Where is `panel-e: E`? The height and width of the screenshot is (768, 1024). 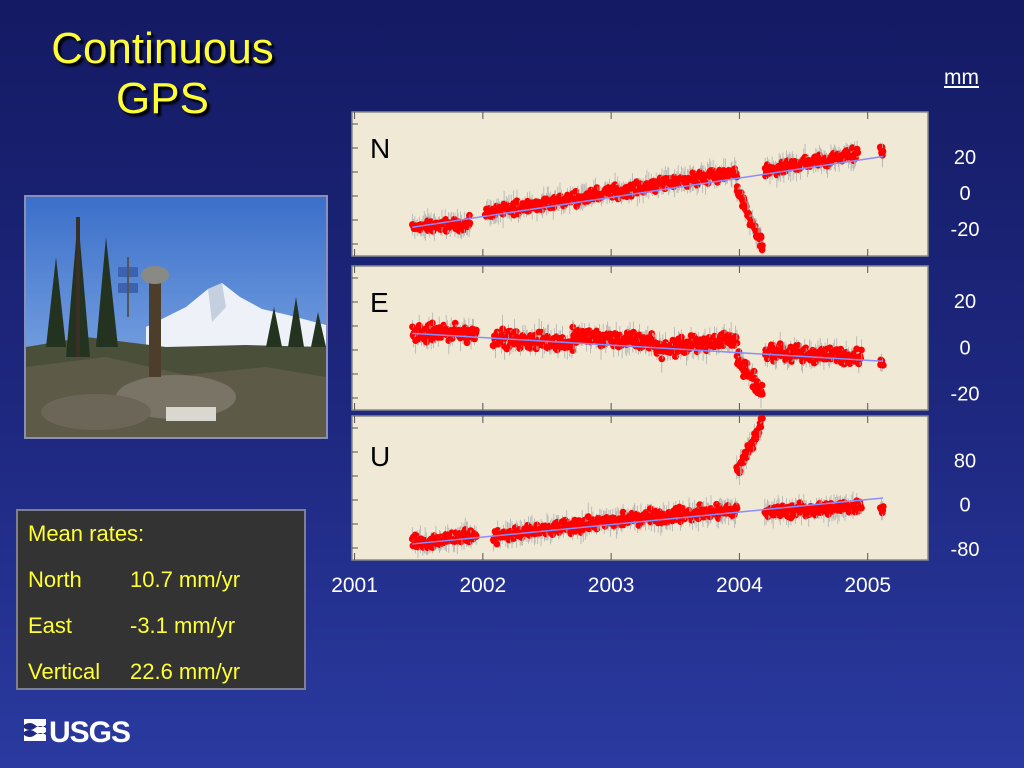
panel-e: E is located at coordinates (640, 338).